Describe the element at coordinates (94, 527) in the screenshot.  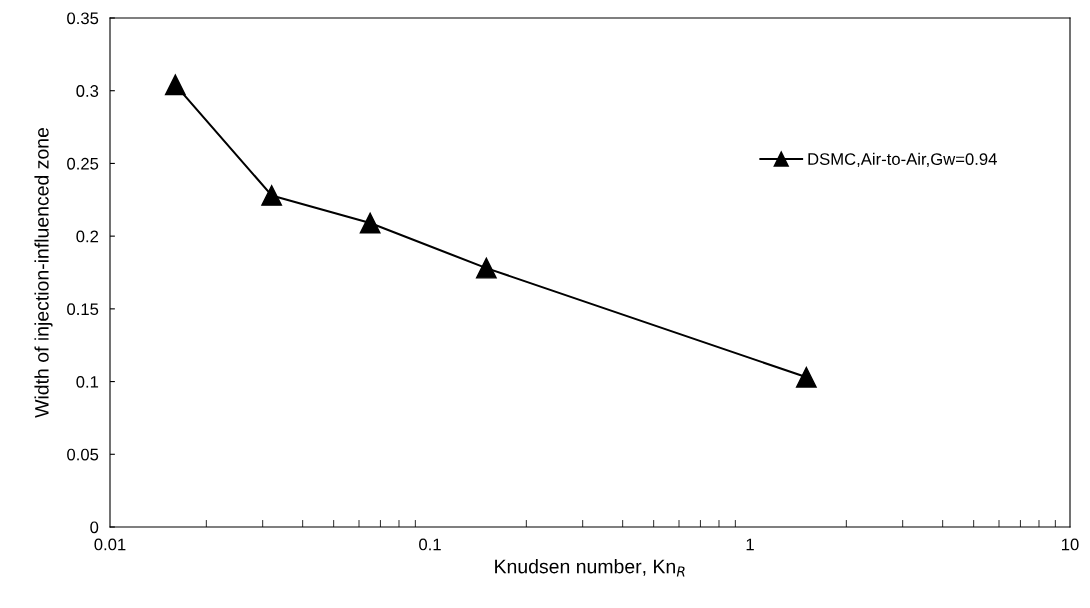
I see `y-tick-label: 0` at that location.